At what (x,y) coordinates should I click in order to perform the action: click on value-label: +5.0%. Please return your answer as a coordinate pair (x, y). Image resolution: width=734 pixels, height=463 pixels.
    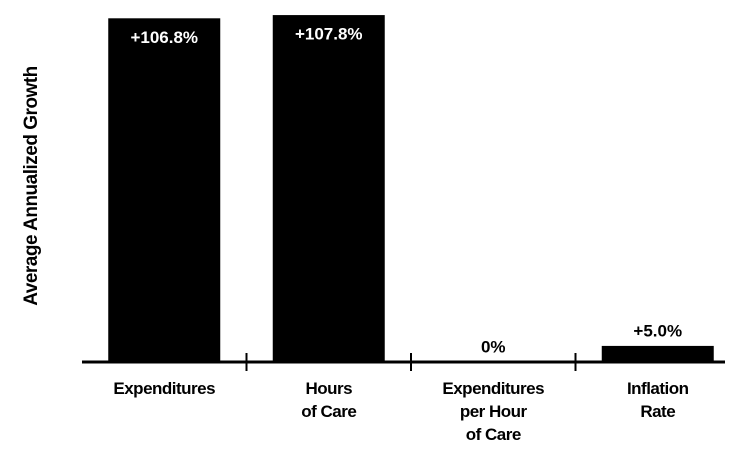
    Looking at the image, I should click on (657, 330).